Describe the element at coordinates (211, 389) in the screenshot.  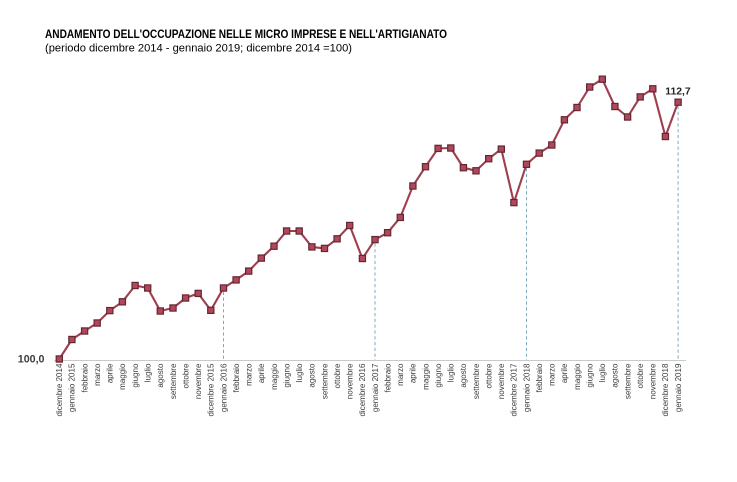
I see `svg-text: dicembre 2015` at that location.